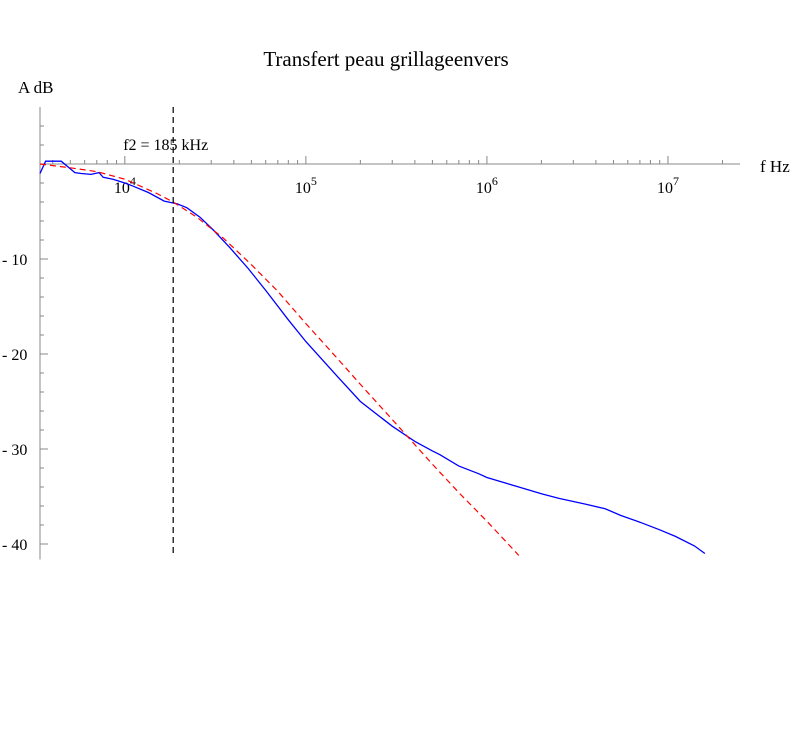  What do you see at coordinates (775, 166) in the screenshot?
I see `x-axis-label: f Hz` at bounding box center [775, 166].